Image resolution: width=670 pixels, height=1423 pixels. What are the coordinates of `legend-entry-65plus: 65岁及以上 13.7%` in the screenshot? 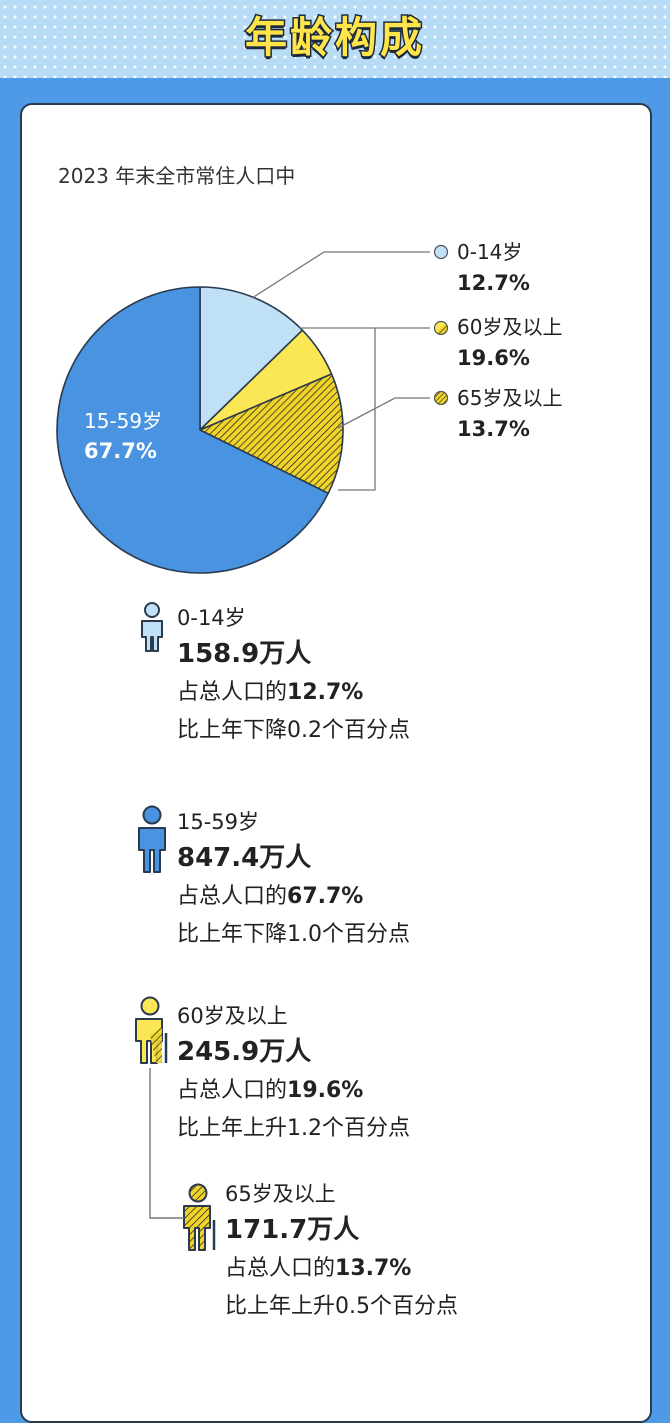 It's located at (509, 414).